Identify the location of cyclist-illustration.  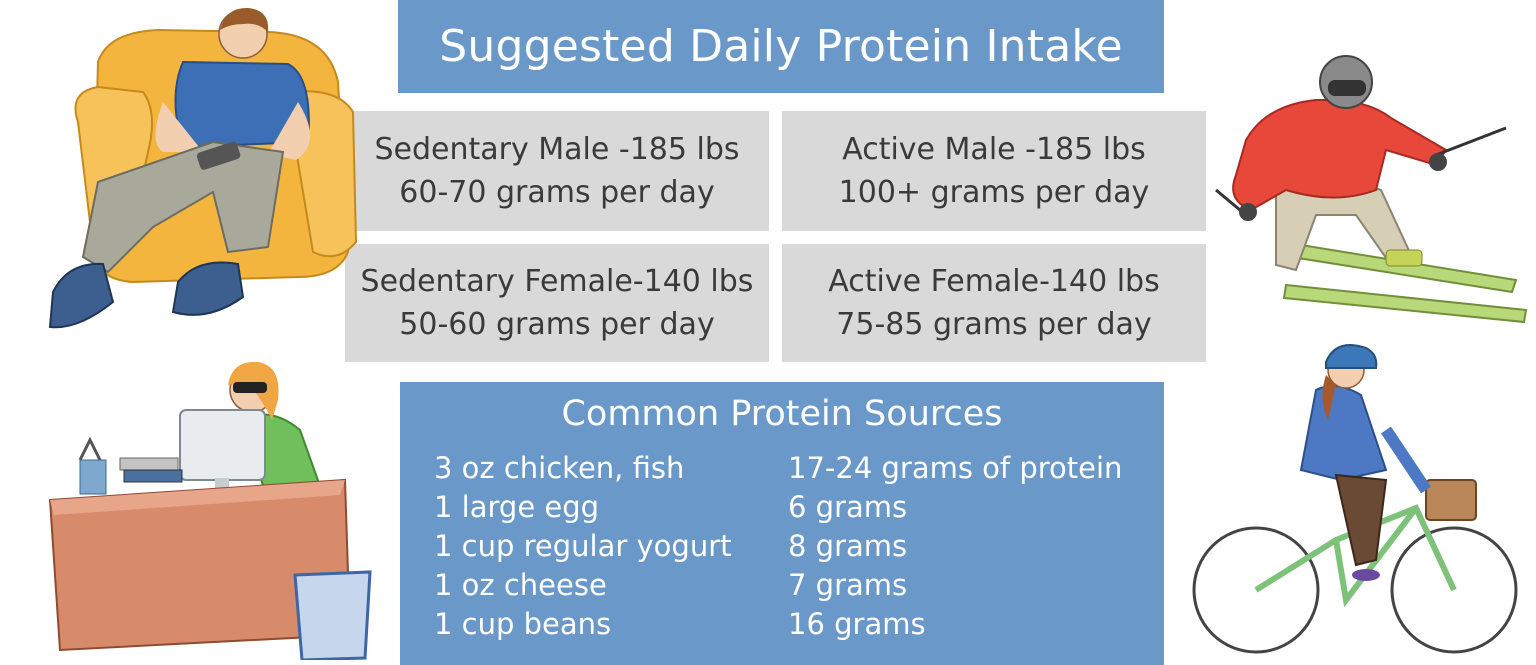
(1355, 499).